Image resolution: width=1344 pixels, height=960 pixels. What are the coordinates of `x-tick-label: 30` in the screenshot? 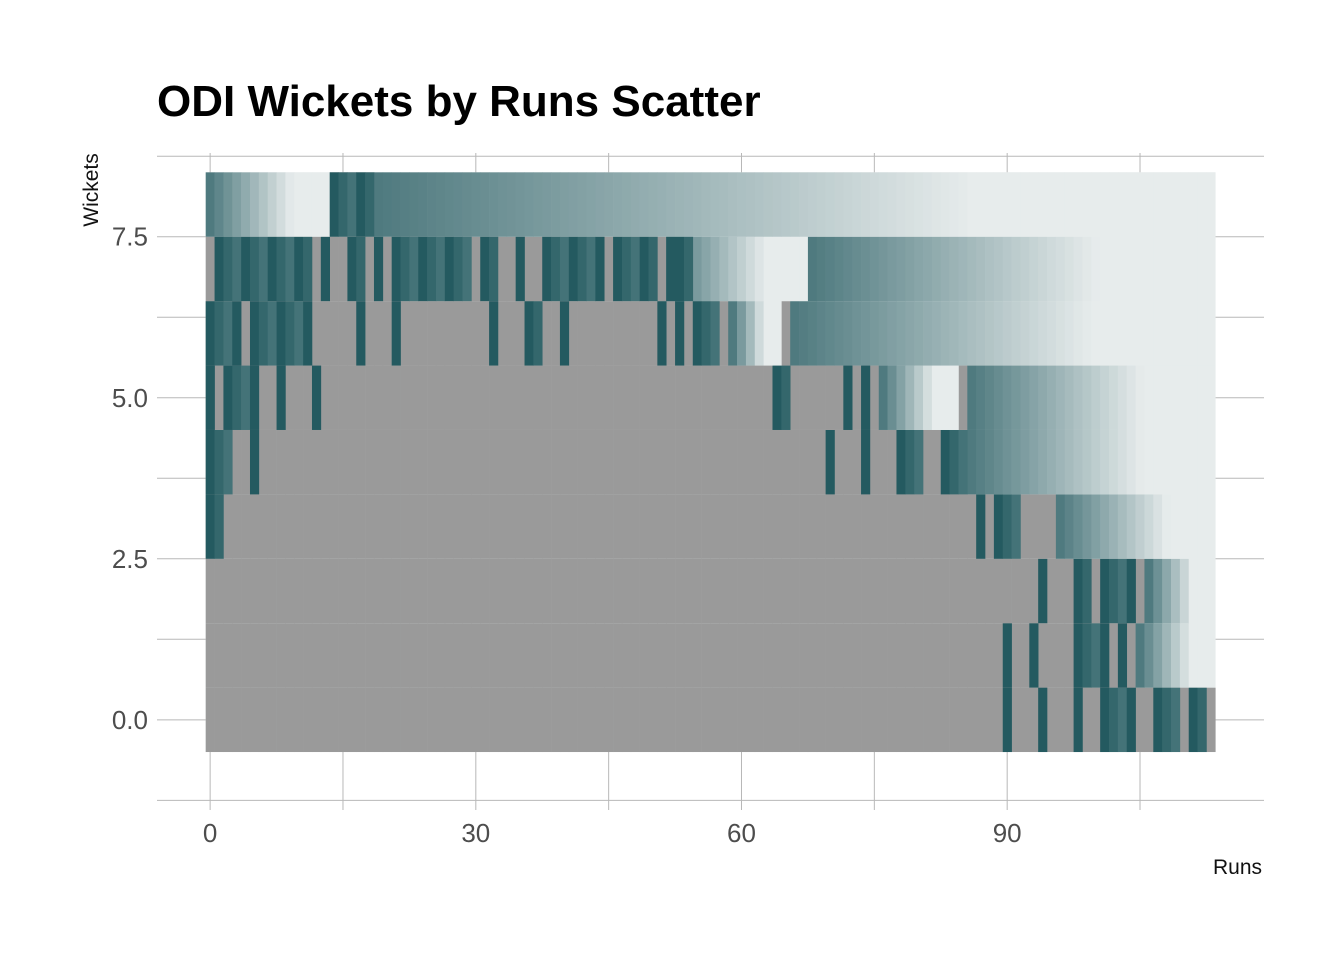 It's located at (475, 833).